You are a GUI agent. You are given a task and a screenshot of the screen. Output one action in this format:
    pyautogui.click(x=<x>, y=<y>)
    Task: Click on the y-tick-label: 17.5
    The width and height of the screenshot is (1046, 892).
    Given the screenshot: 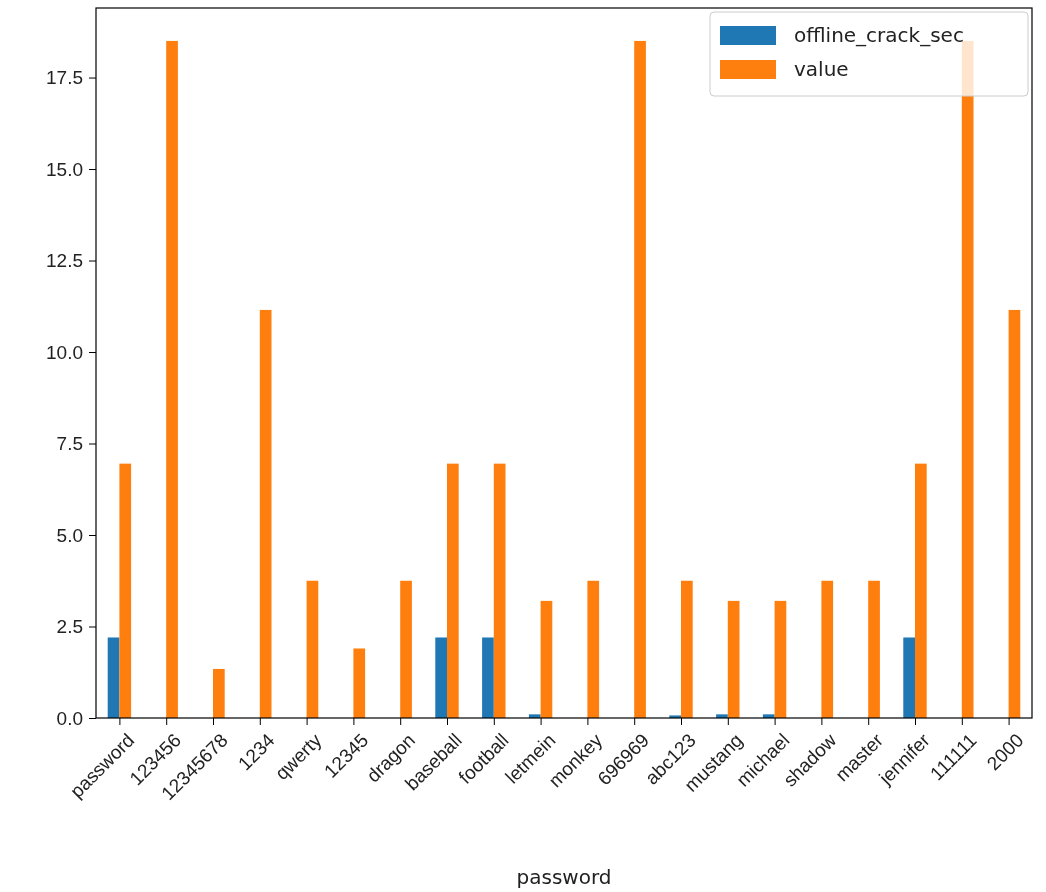 What is the action you would take?
    pyautogui.click(x=64, y=78)
    